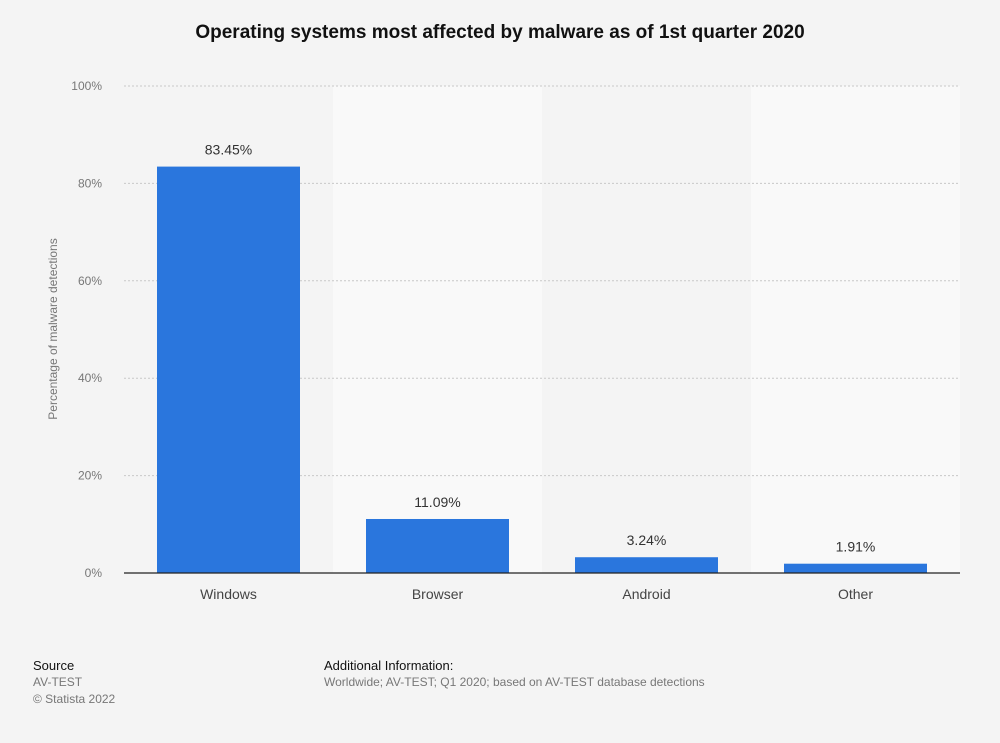  I want to click on data-label: 83.45%, so click(228, 150).